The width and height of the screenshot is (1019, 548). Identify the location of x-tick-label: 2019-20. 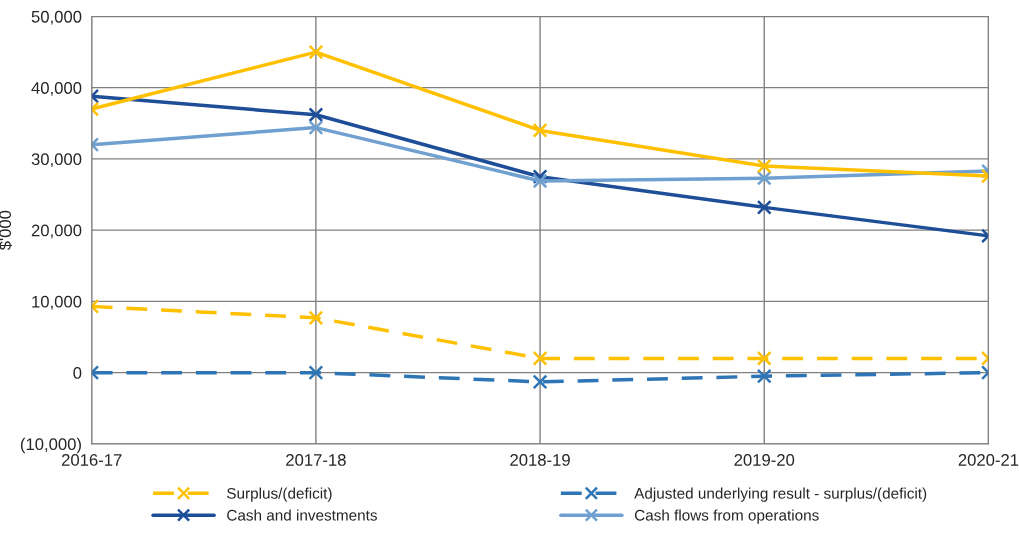
(764, 460).